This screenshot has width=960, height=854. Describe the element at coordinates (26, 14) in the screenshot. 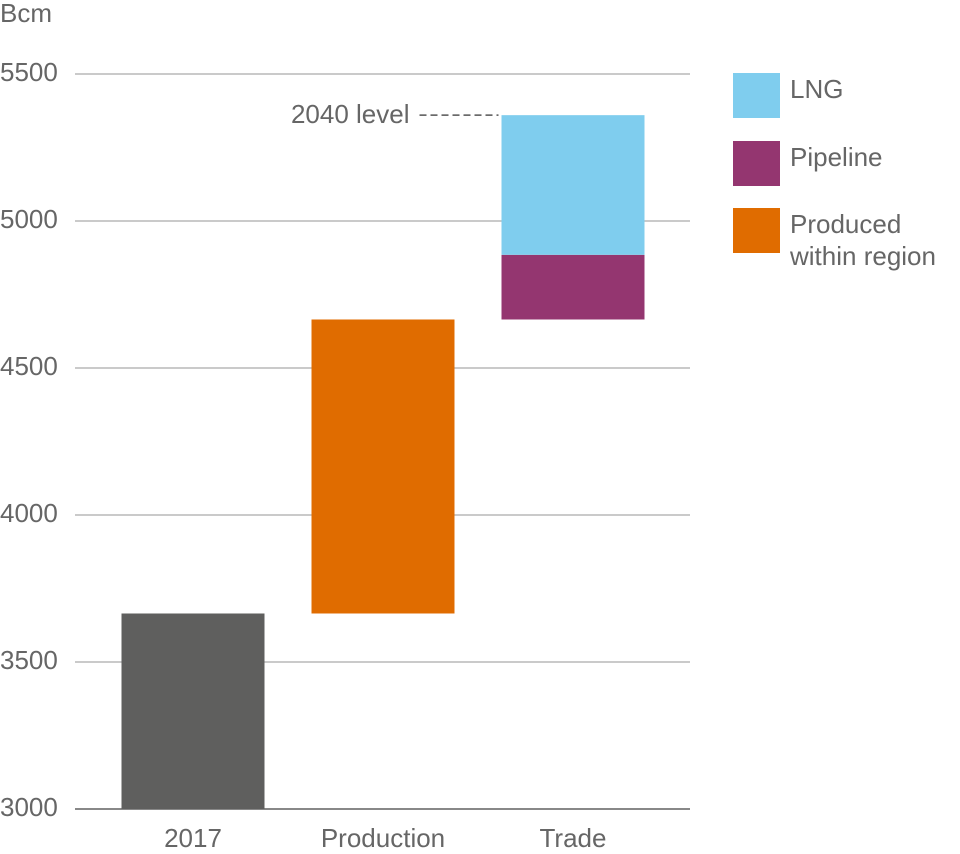

I see `y-axis-label: Bcm` at that location.